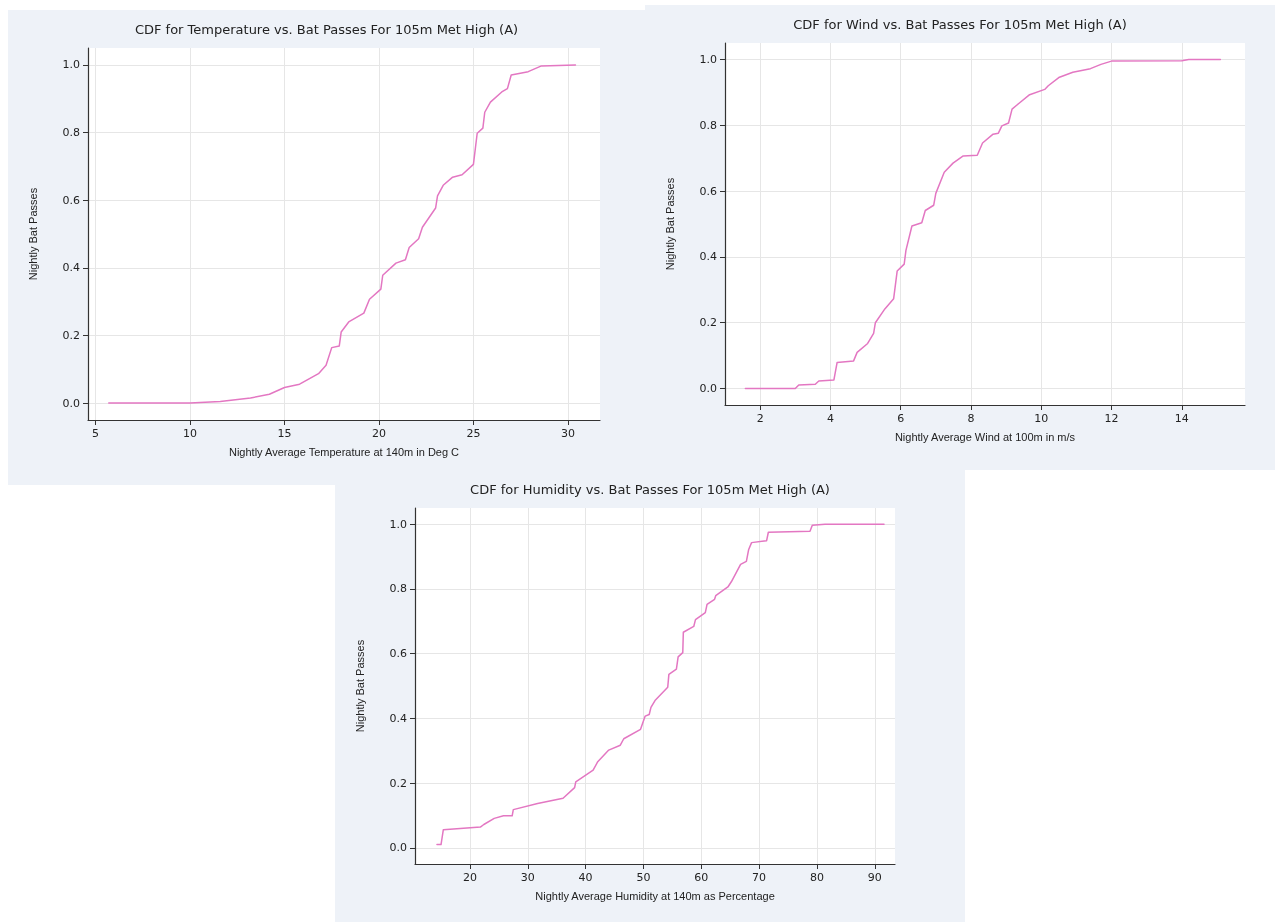 This screenshot has width=1275, height=922. I want to click on x-tick-label: 40, so click(585, 877).